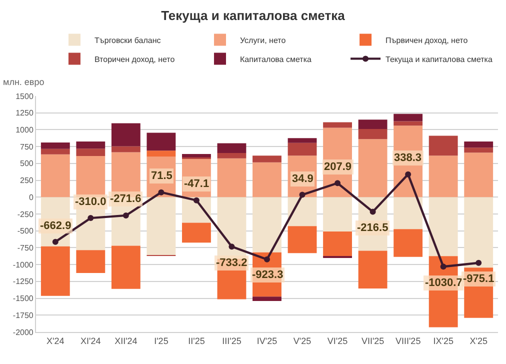 This screenshot has height=364, width=506. I want to click on legend-label: Капиталова сметка, so click(276, 59).